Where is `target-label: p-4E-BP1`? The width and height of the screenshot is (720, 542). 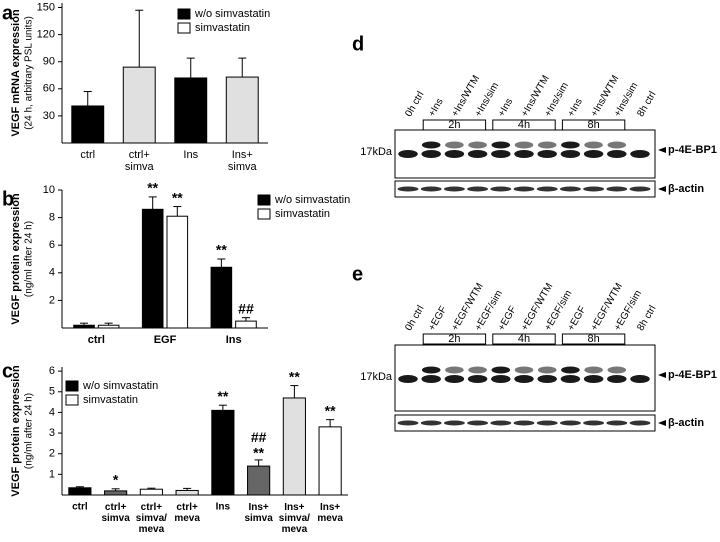 target-label: p-4E-BP1 is located at coordinates (692, 375).